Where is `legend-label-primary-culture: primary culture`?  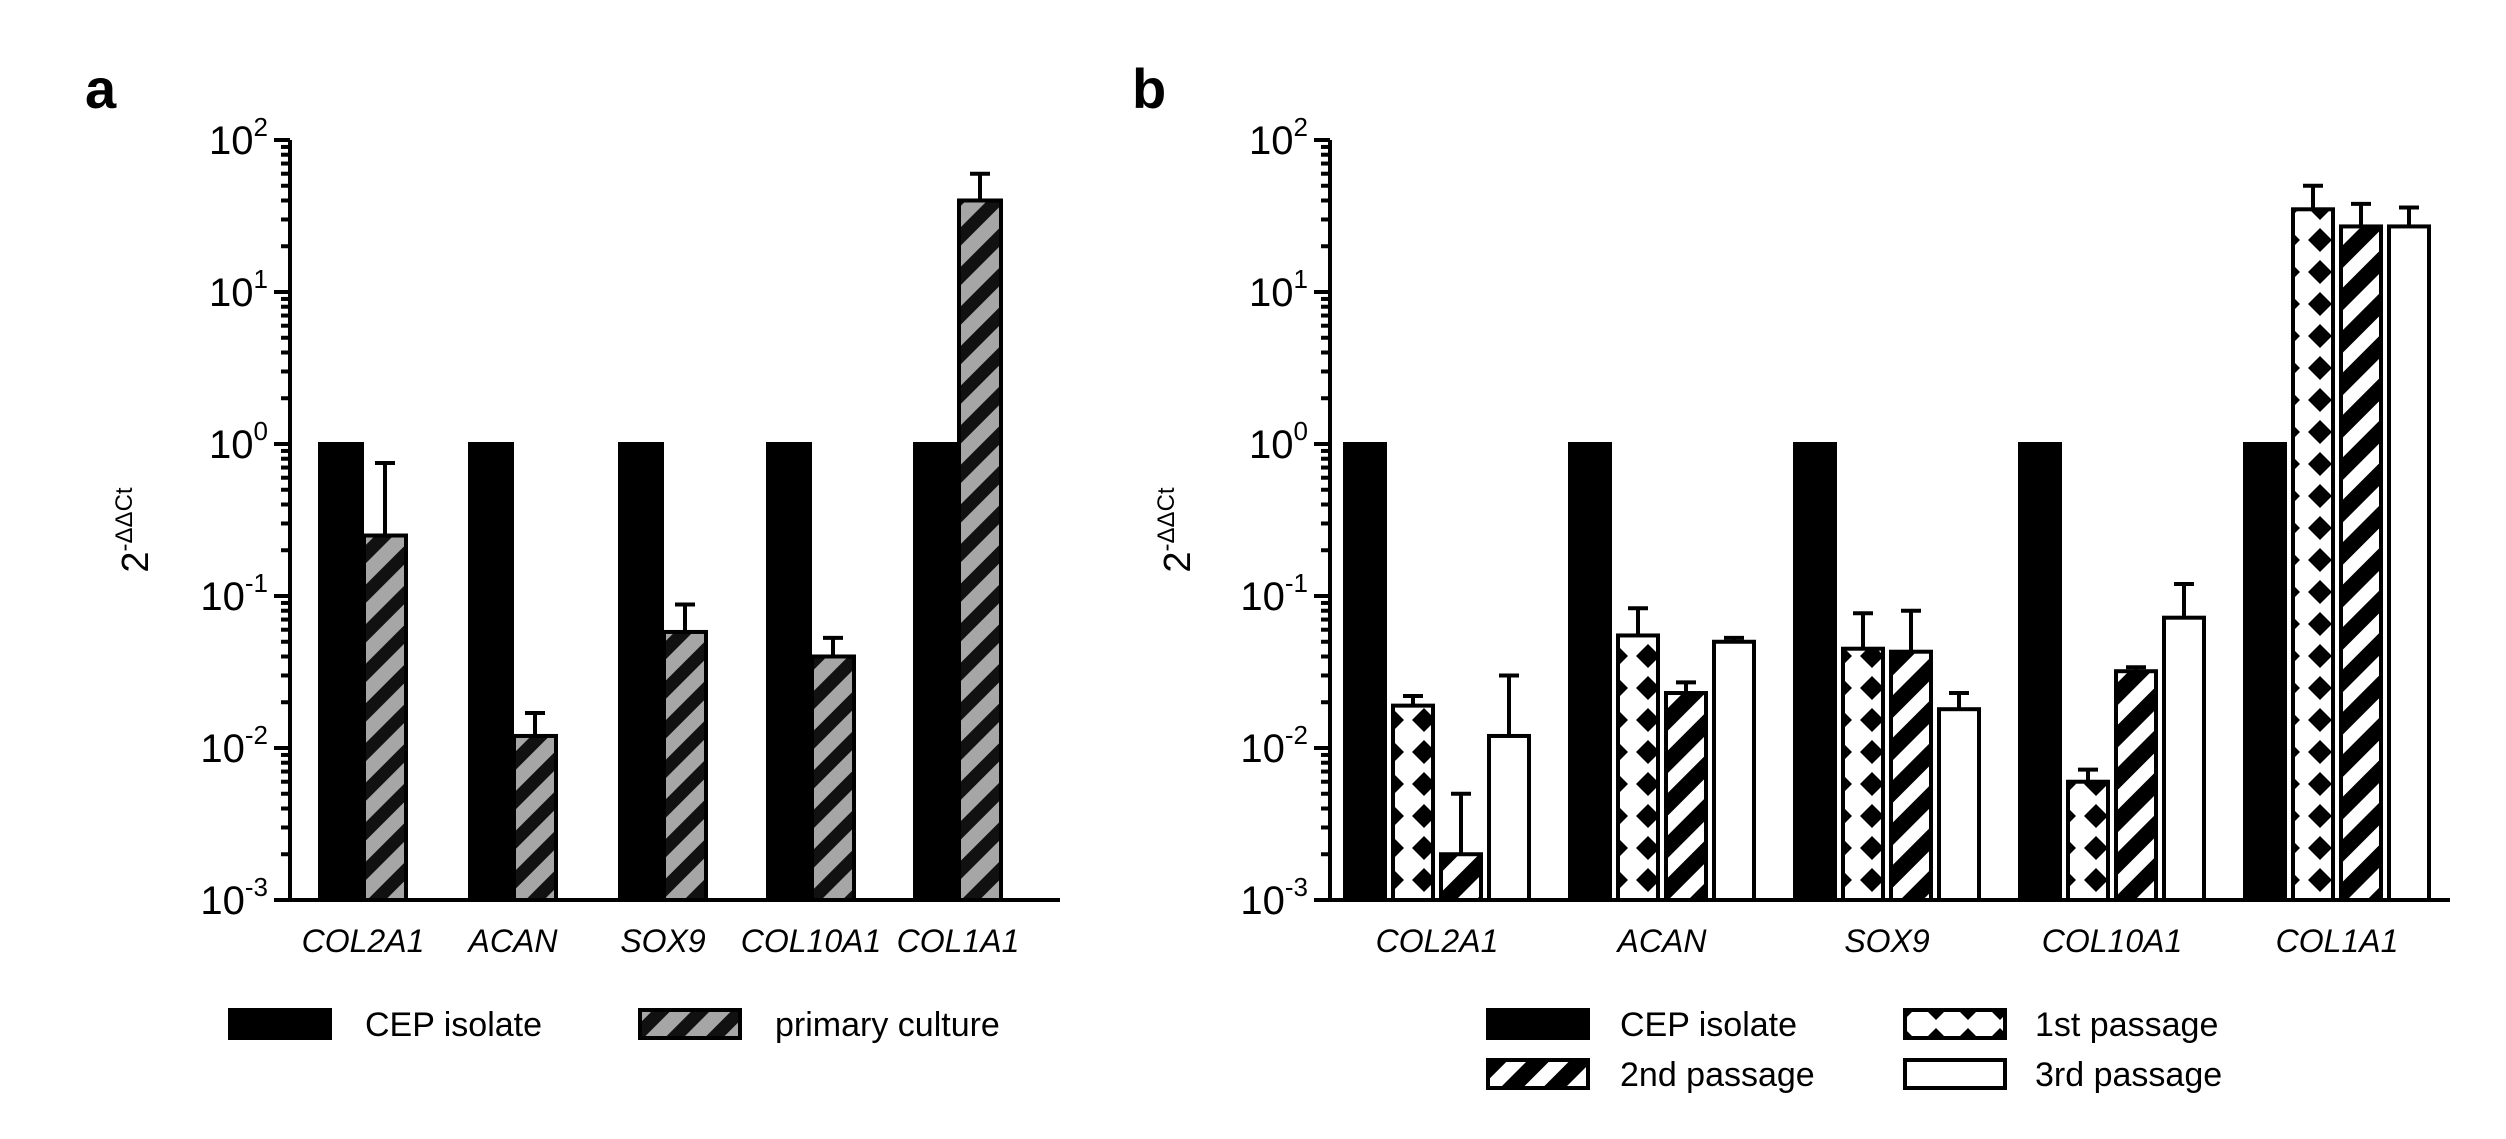
legend-label-primary-culture: primary culture is located at coordinates (887, 1025).